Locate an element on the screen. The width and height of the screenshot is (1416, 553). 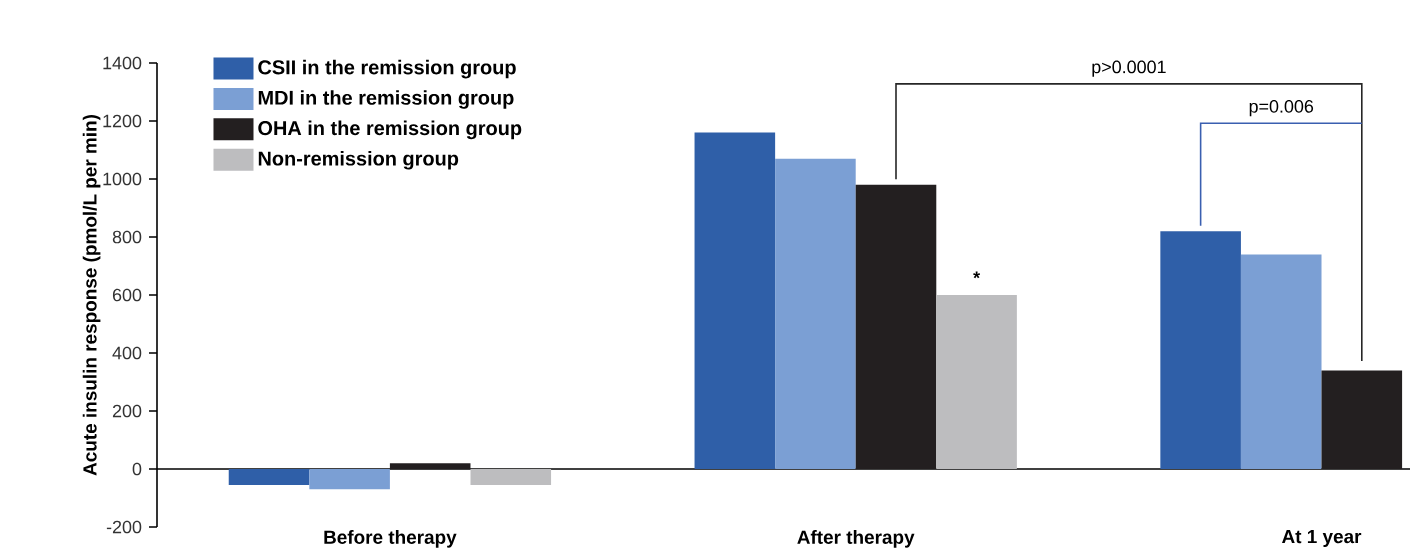
legend-label: MDI in the remission group is located at coordinates (386, 99).